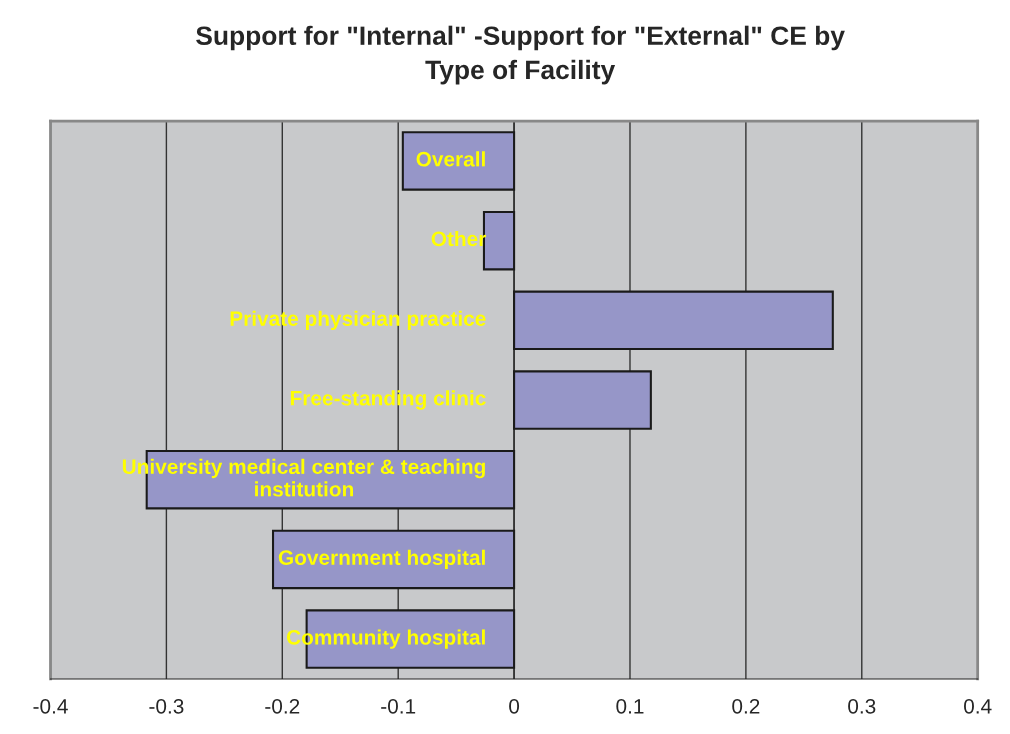  Describe the element at coordinates (514, 706) in the screenshot. I see `x-tick-label: 0` at that location.